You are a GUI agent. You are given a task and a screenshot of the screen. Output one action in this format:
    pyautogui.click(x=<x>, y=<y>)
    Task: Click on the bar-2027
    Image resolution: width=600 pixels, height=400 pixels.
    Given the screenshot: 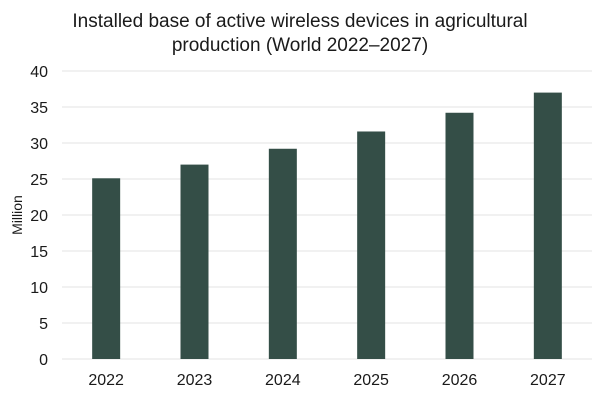 What is the action you would take?
    pyautogui.click(x=547, y=225)
    